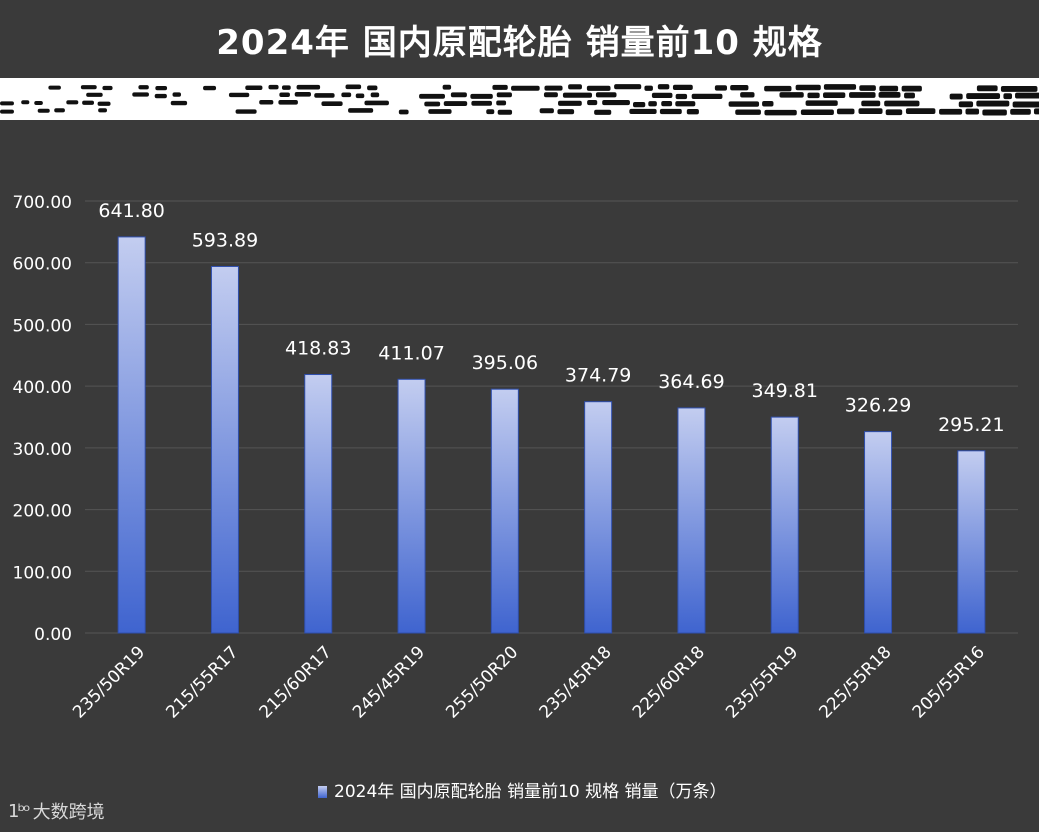  I want to click on data-label: 411.07, so click(411, 353).